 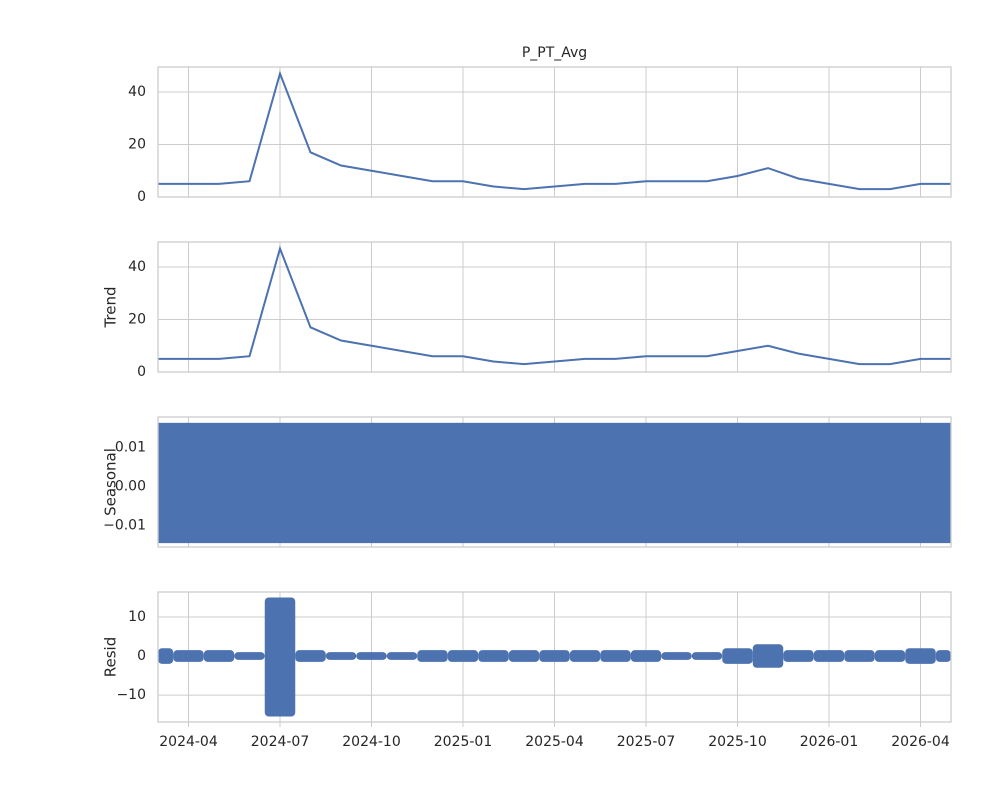 I want to click on x-tick-label: 2024-07, so click(x=280, y=742).